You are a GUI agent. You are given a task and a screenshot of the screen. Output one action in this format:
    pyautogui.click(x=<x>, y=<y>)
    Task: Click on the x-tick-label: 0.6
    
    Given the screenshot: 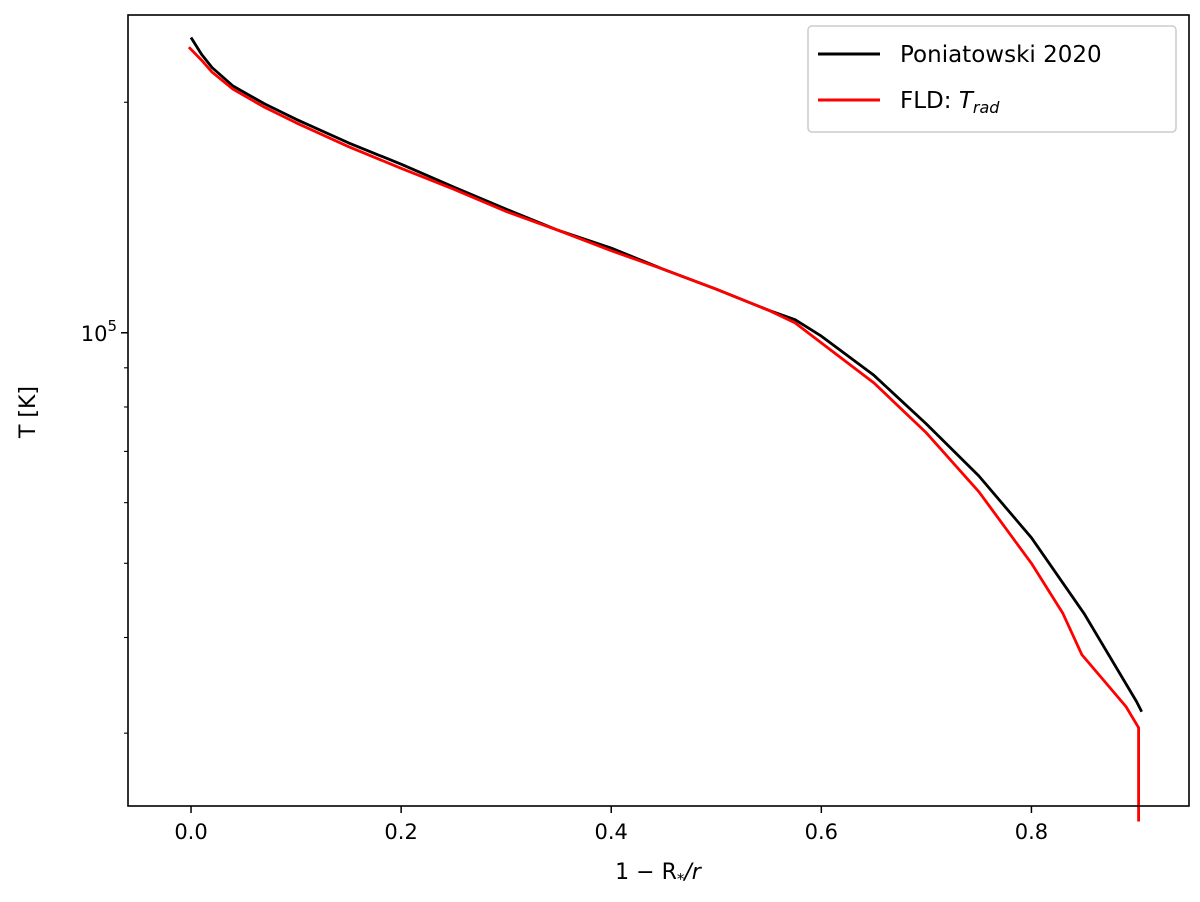 What is the action you would take?
    pyautogui.click(x=821, y=832)
    